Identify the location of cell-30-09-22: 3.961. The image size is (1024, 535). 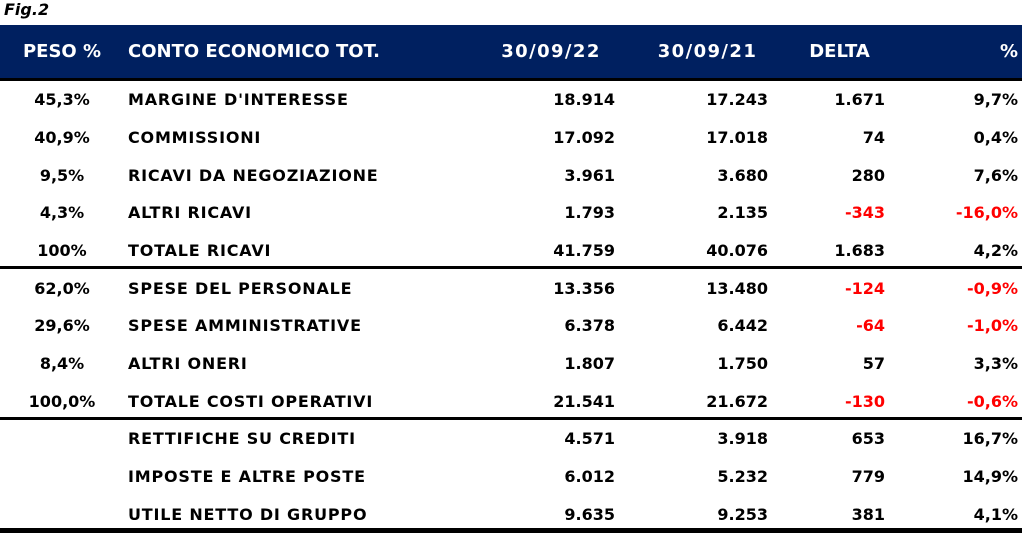
(589, 175).